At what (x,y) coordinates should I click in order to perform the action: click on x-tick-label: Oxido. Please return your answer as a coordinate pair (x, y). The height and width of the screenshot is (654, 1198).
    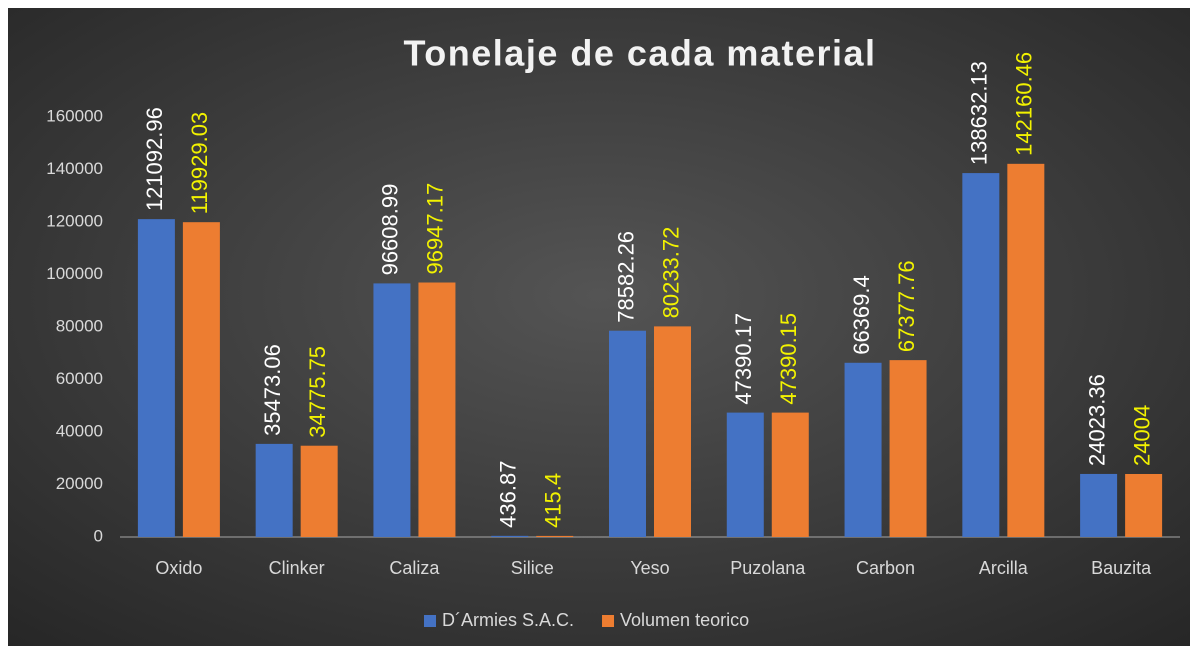
    Looking at the image, I should click on (178, 568).